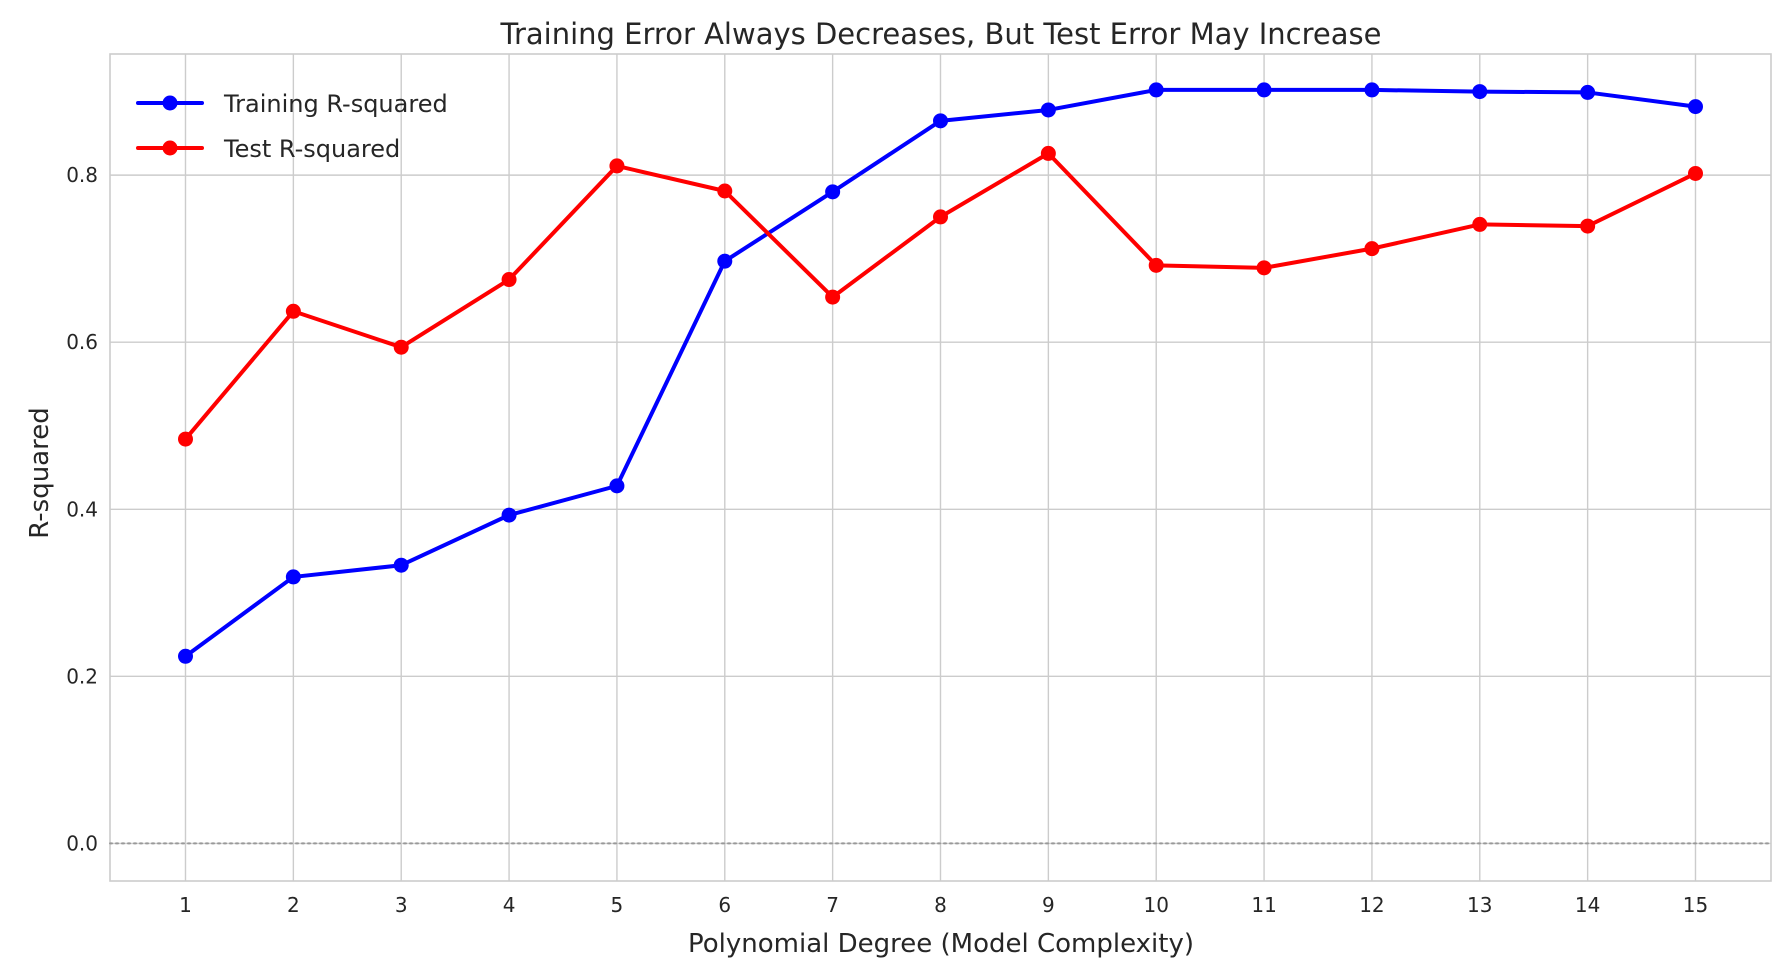  Describe the element at coordinates (40, 472) in the screenshot. I see `y-axis-label: R-squared` at that location.